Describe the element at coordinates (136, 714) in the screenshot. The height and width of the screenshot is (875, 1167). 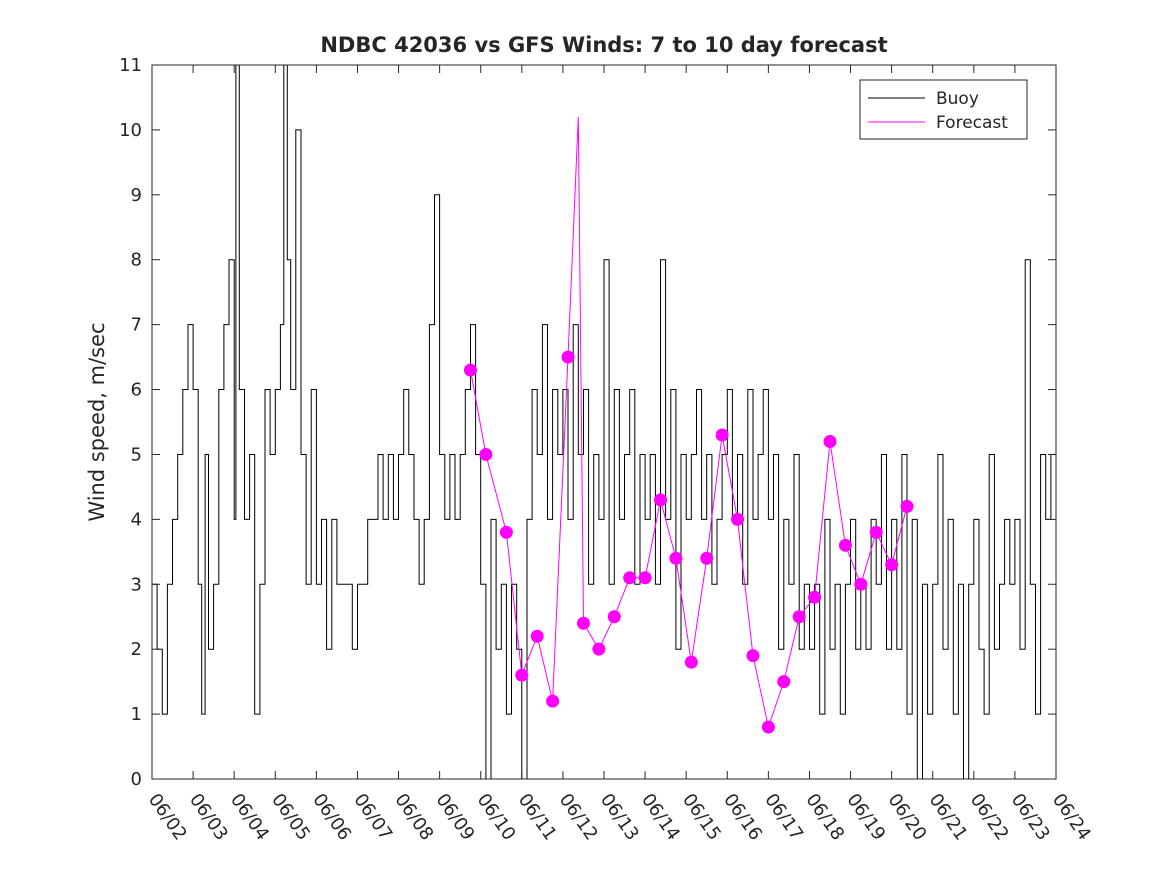
I see `y-tick-label: 1` at that location.